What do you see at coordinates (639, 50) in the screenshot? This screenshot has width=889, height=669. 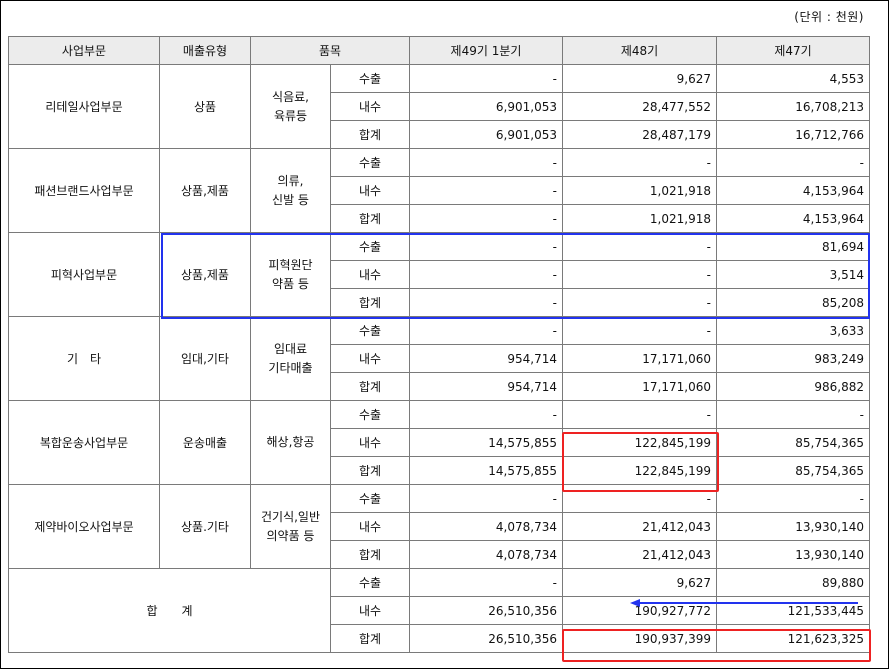 I see `header-period-48: 제48기` at bounding box center [639, 50].